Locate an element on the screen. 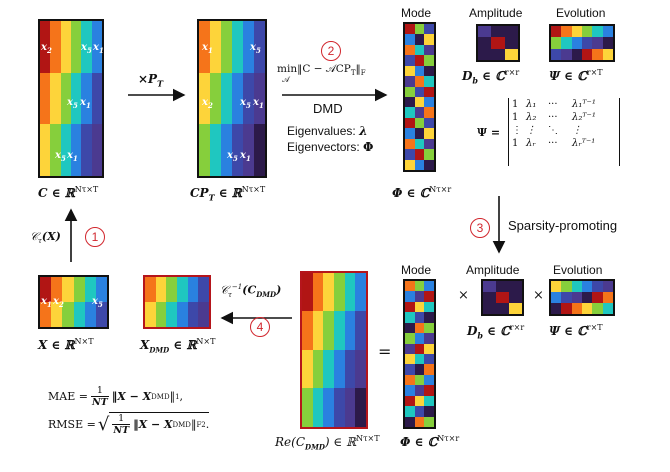 The image size is (670, 472). label-db-top: Db ∈ ℂr×r is located at coordinates (491, 77).